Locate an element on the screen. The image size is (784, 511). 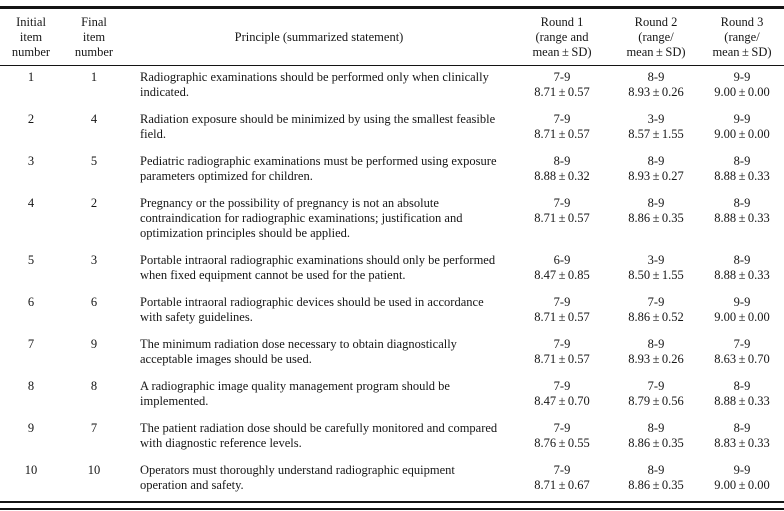
initial-item-number-cell: 6 is located at coordinates (31, 302).